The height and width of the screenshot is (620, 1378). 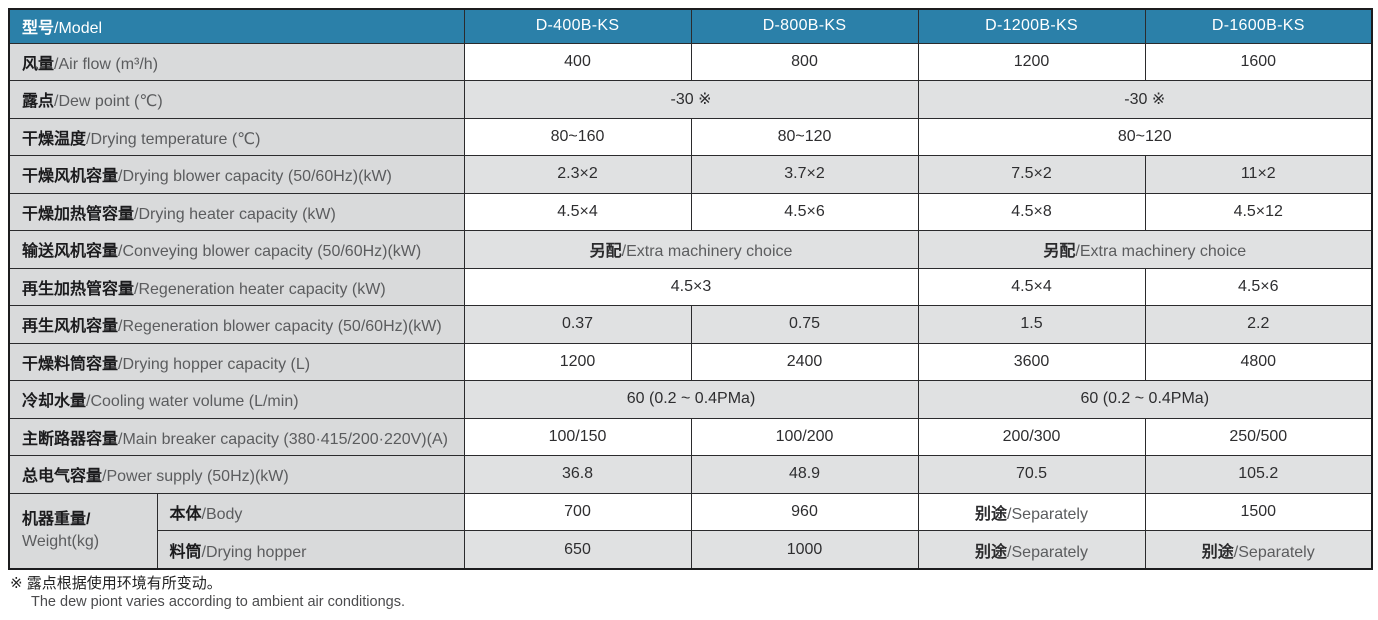 What do you see at coordinates (1031, 174) in the screenshot?
I see `cell: 7.5×2` at bounding box center [1031, 174].